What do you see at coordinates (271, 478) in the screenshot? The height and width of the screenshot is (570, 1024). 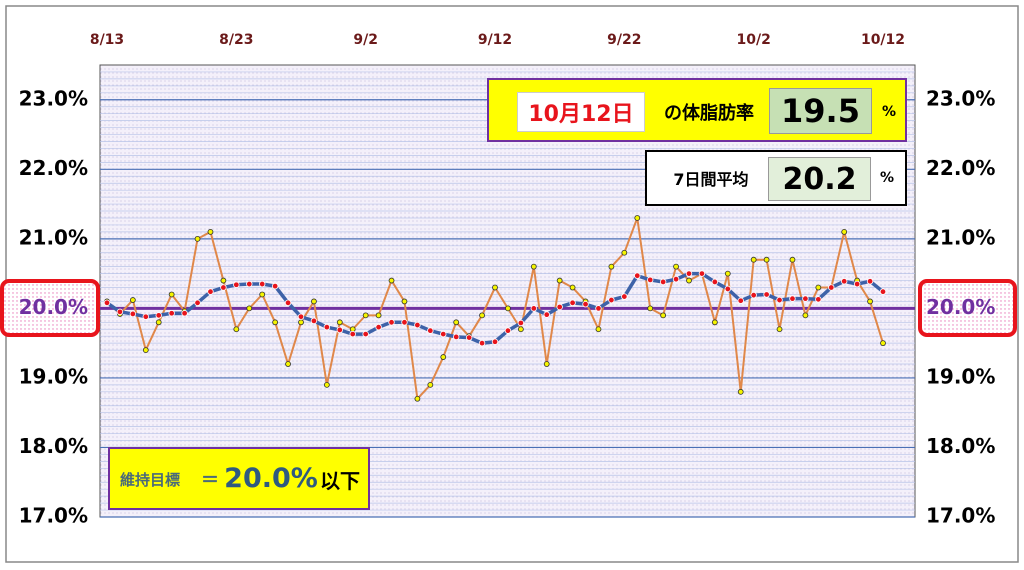 I see `goal-value: 20.0%` at bounding box center [271, 478].